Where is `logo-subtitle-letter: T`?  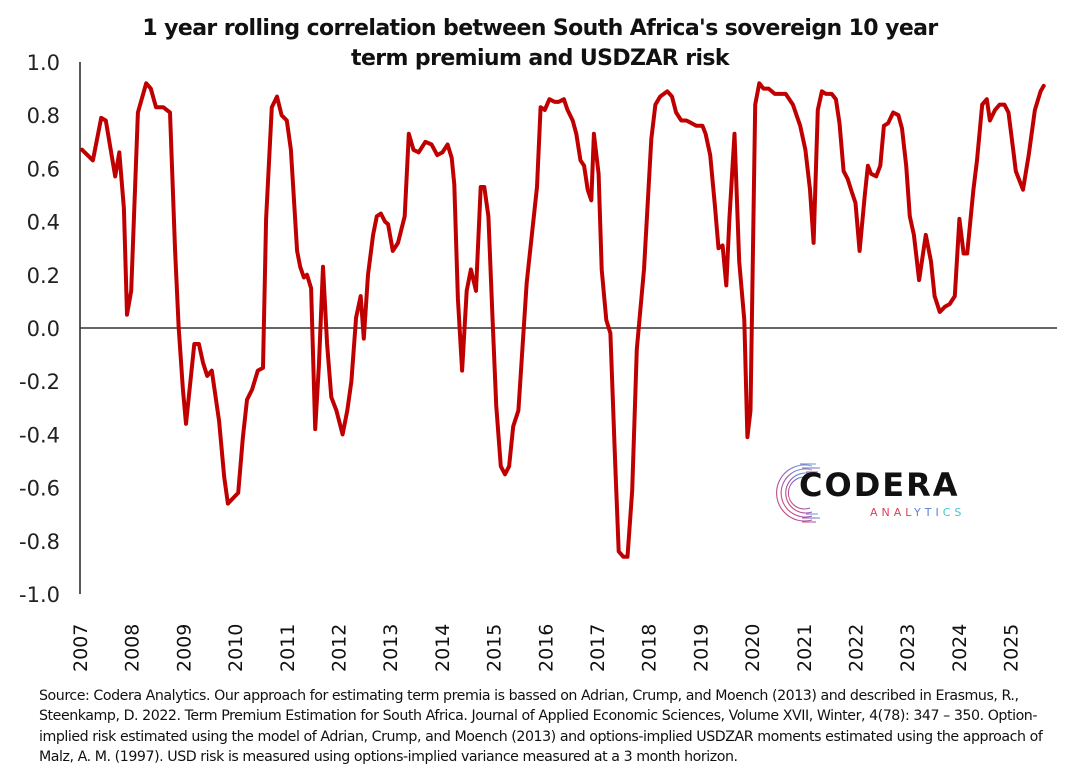
logo-subtitle-letter: T is located at coordinates (930, 512).